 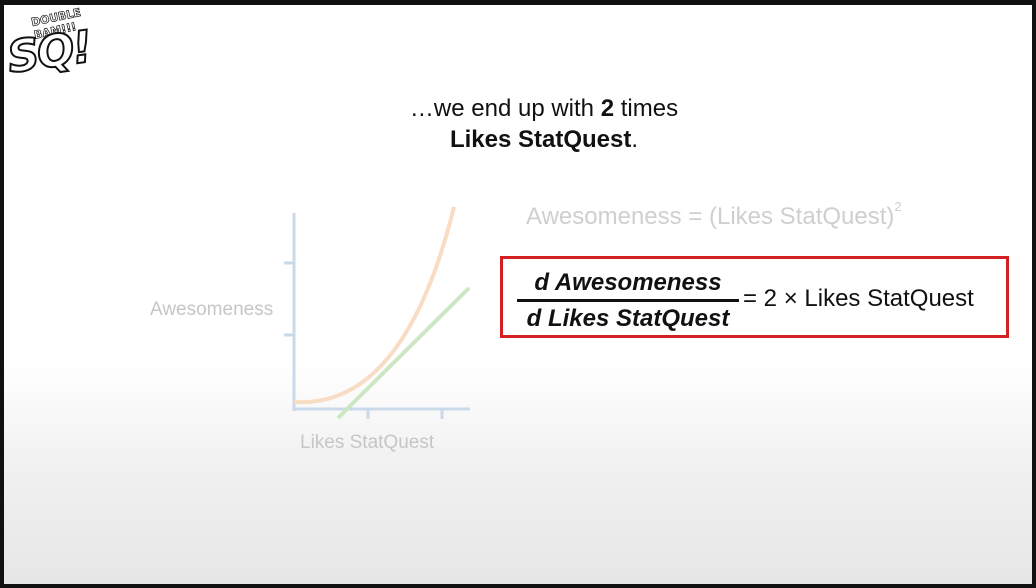 I want to click on y-axis-label: Awesomeness, so click(x=212, y=309).